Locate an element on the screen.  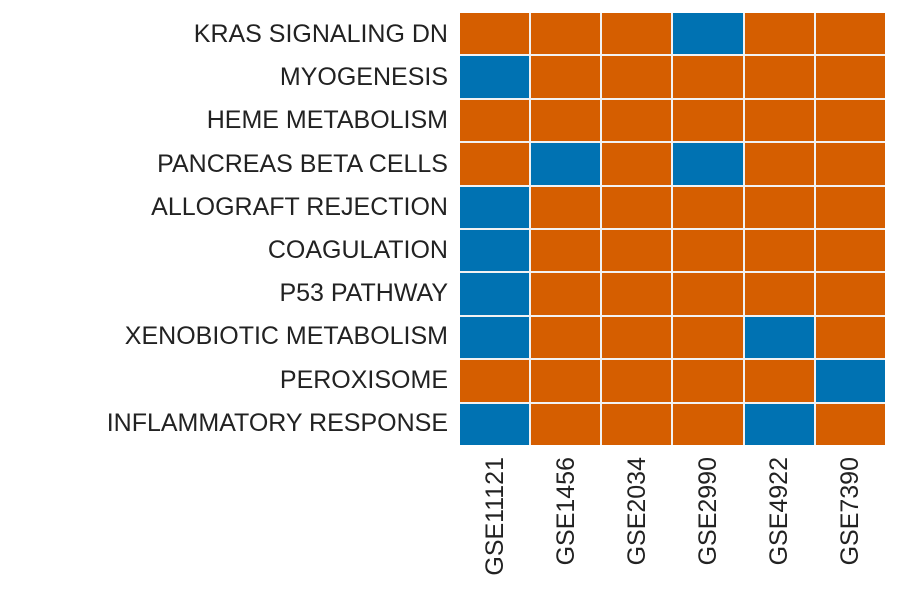
col-label: GSE11121 is located at coordinates (495, 516).